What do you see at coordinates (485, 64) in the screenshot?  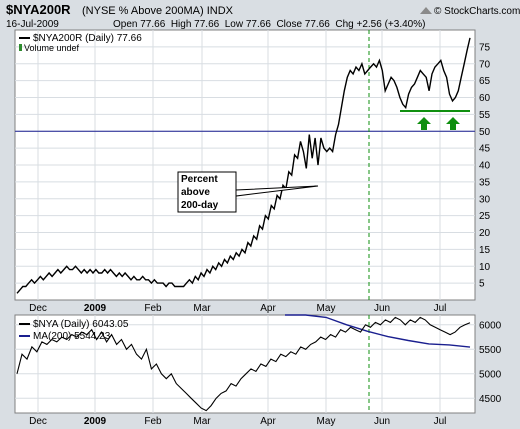 I see `y-tick-label: 70` at bounding box center [485, 64].